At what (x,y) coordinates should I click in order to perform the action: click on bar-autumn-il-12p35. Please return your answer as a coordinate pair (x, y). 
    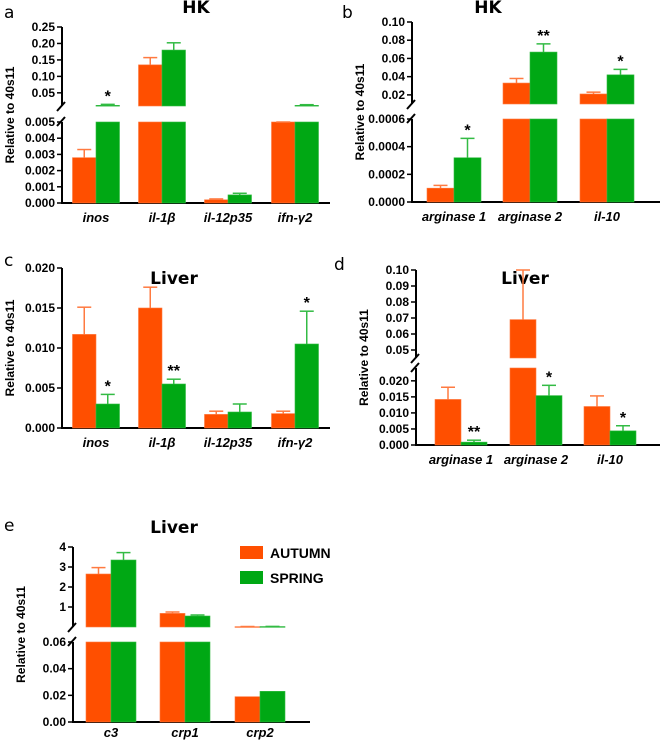
    Looking at the image, I should click on (216, 421).